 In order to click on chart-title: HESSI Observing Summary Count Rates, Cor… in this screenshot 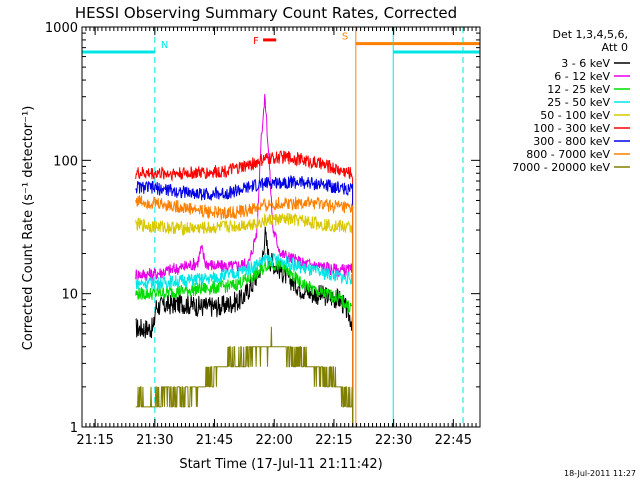, I will do `click(266, 13)`.